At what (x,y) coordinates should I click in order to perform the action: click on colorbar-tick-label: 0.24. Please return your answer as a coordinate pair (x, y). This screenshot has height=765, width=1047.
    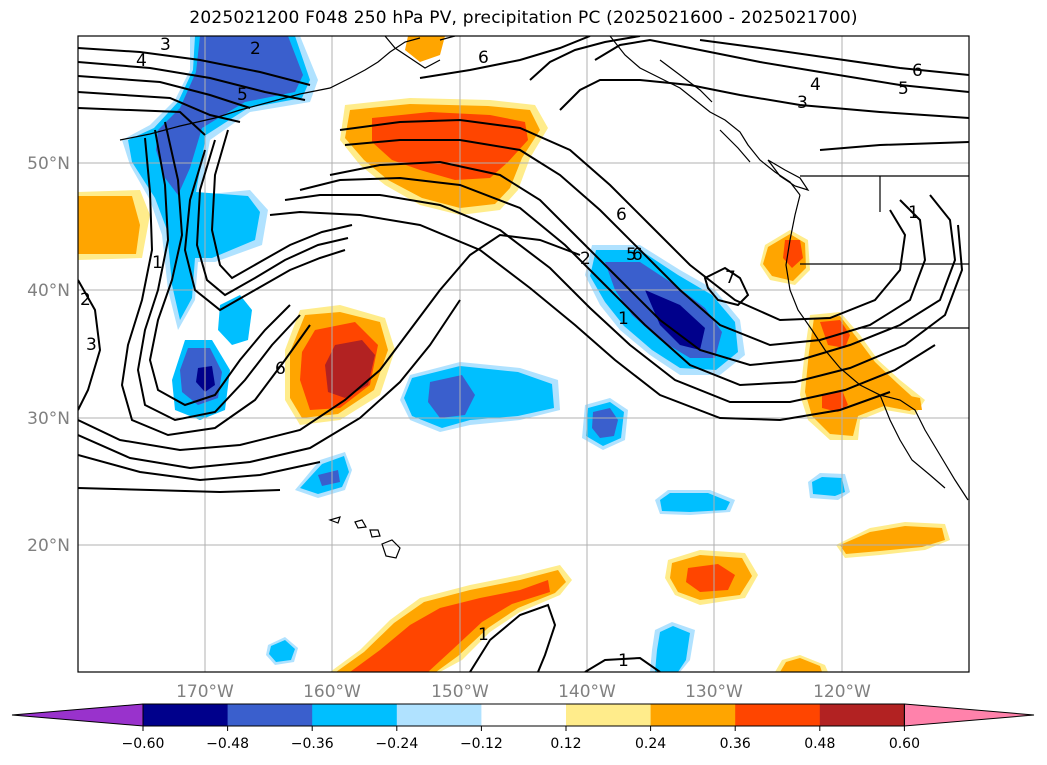
    Looking at the image, I should click on (650, 744).